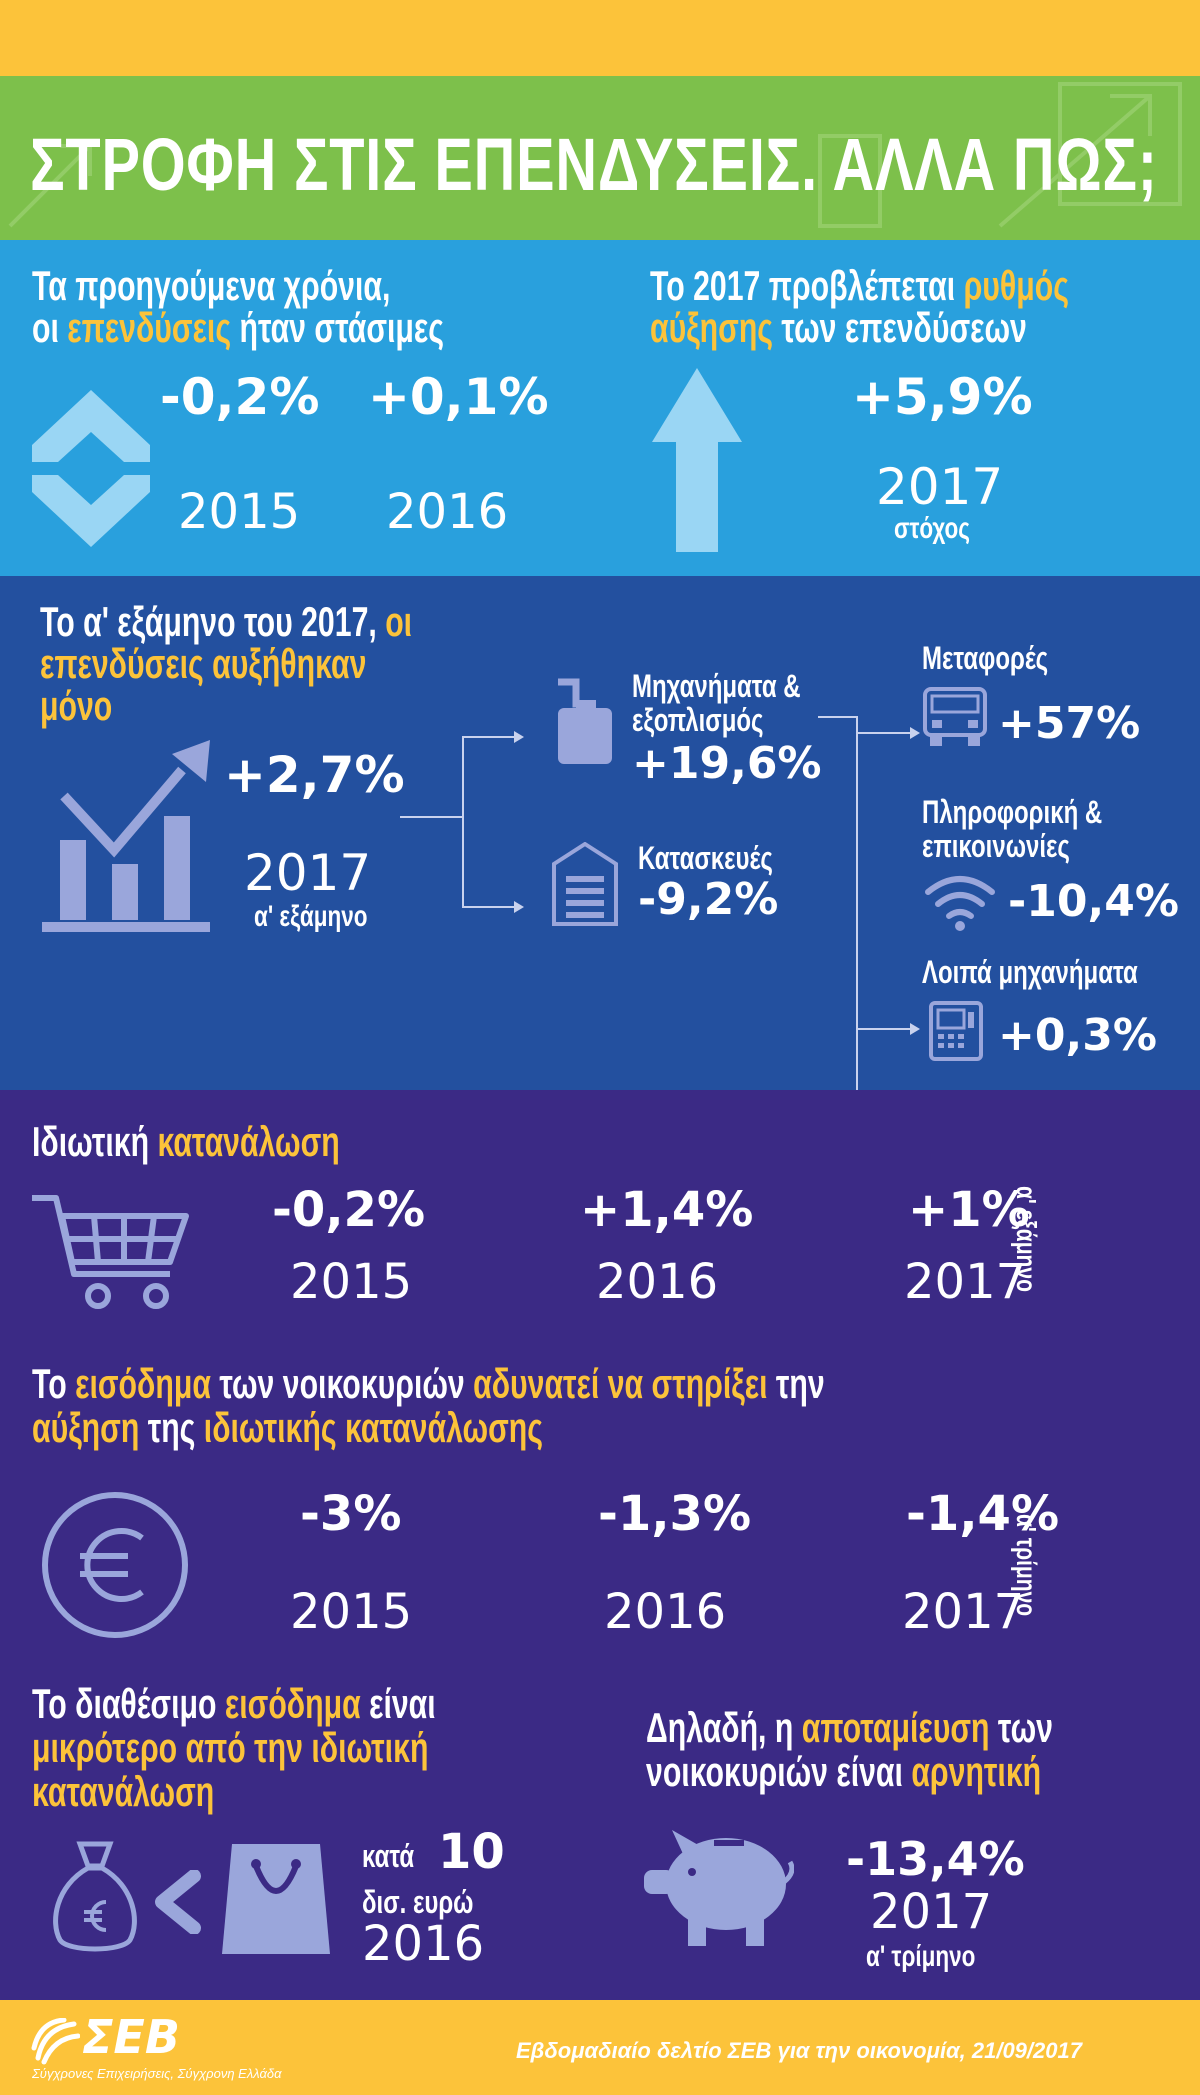 Image resolution: width=1200 pixels, height=2095 pixels. Describe the element at coordinates (849, 1727) in the screenshot. I see `savings-heading-line1: Δηλαδή, η αποταμίευση των` at that location.